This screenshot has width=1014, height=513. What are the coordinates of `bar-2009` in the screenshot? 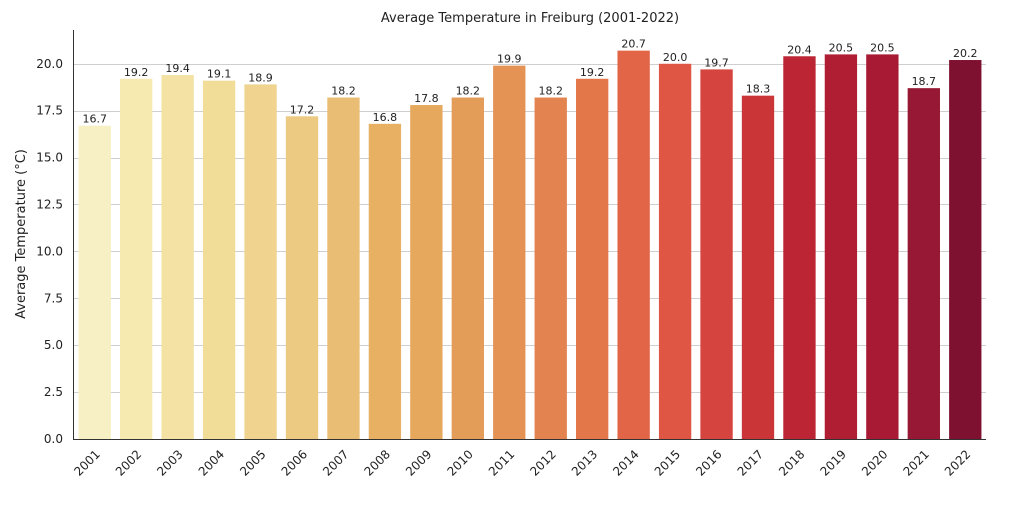 It's located at (426, 272).